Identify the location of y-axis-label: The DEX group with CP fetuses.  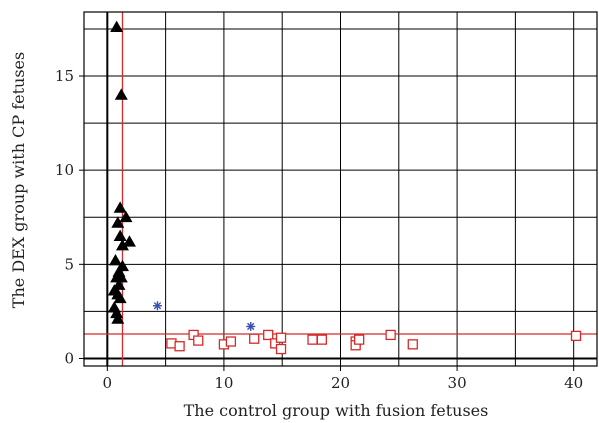
(18, 180).